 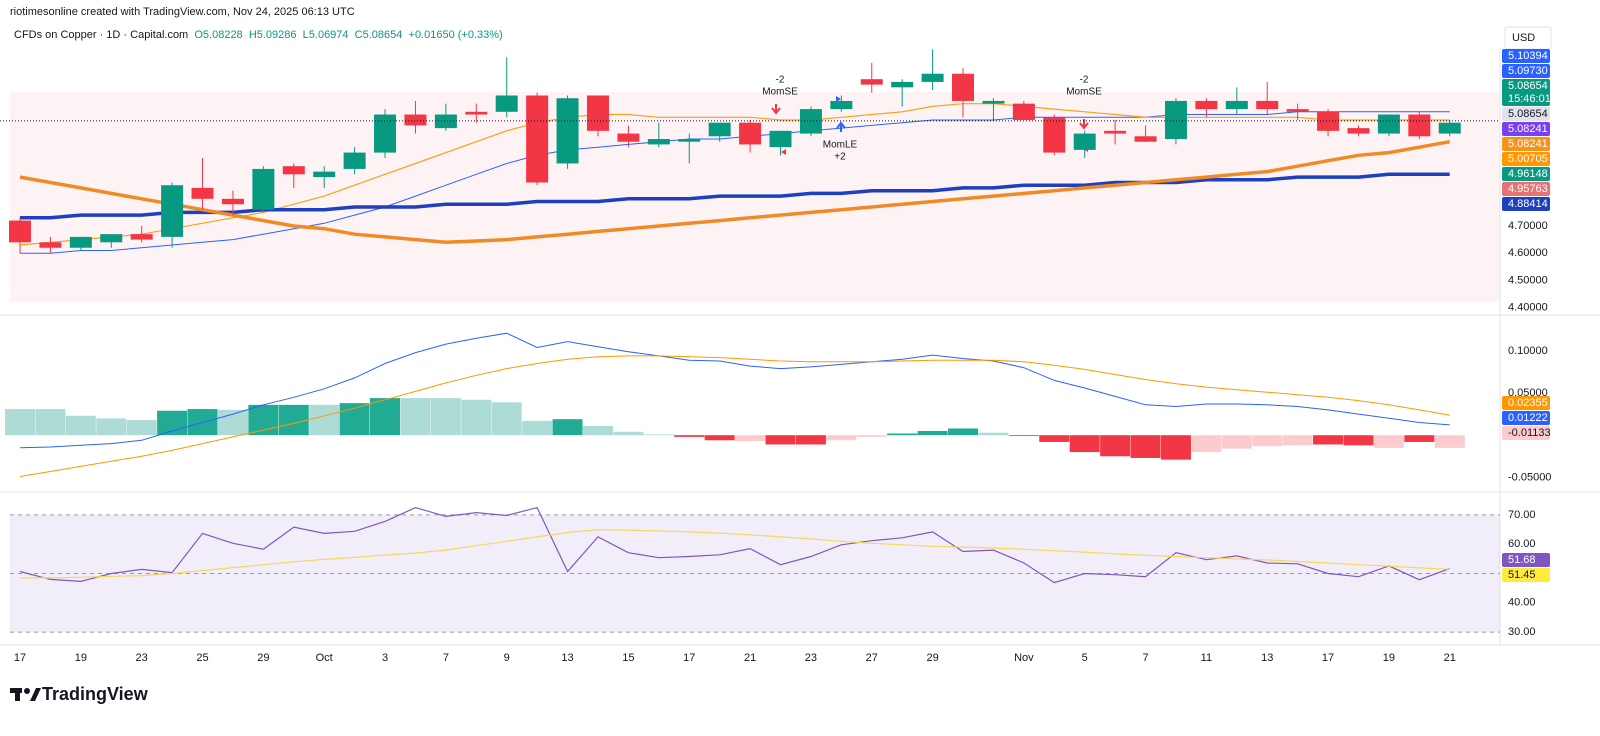 I want to click on x-tick-label: Oct, so click(x=324, y=658).